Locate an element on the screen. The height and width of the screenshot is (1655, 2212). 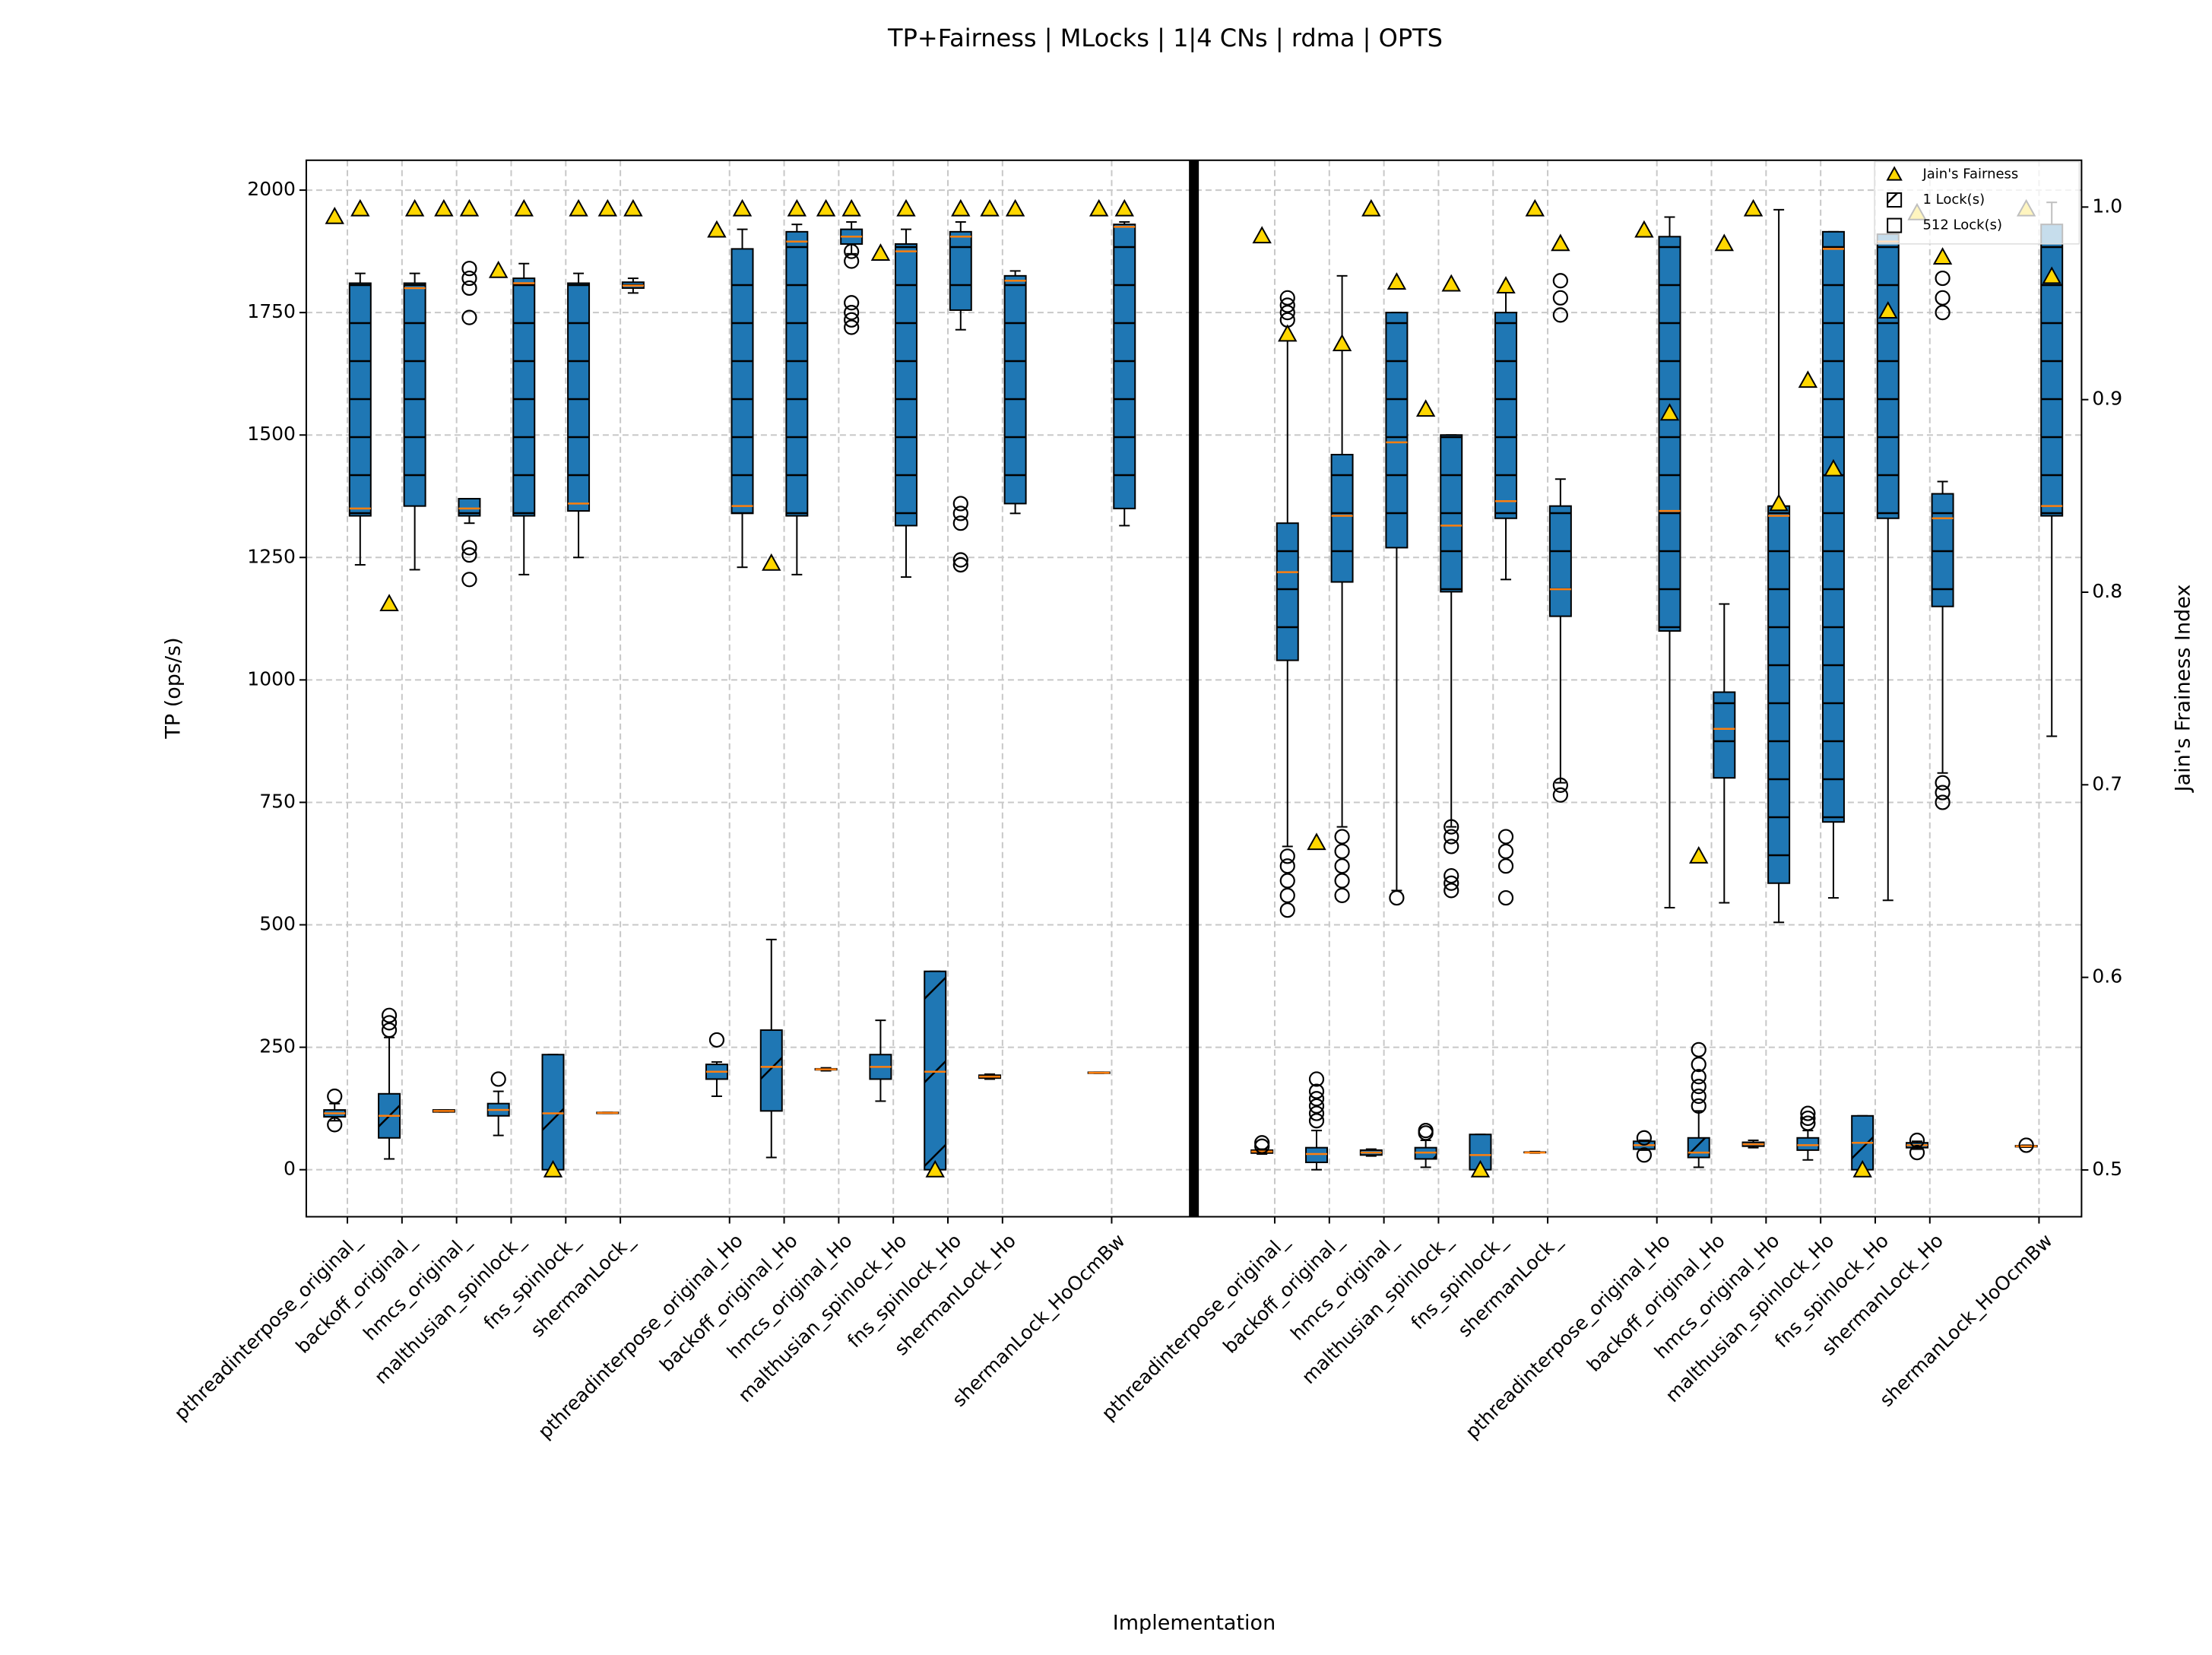
legend-label: Jain's Fairness is located at coordinates (1970, 174).